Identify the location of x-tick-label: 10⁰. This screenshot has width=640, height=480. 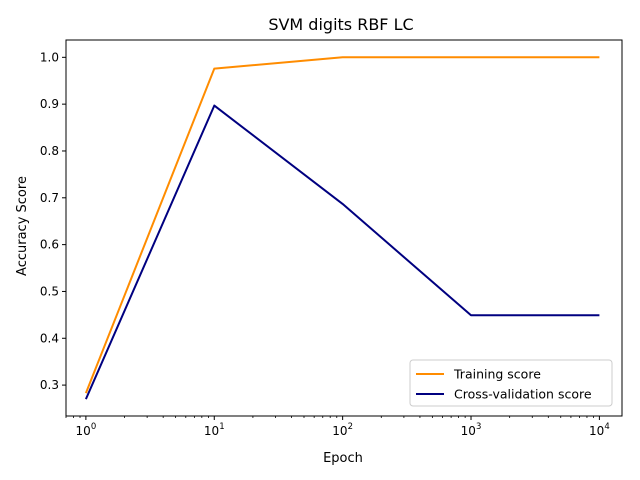
(86, 430).